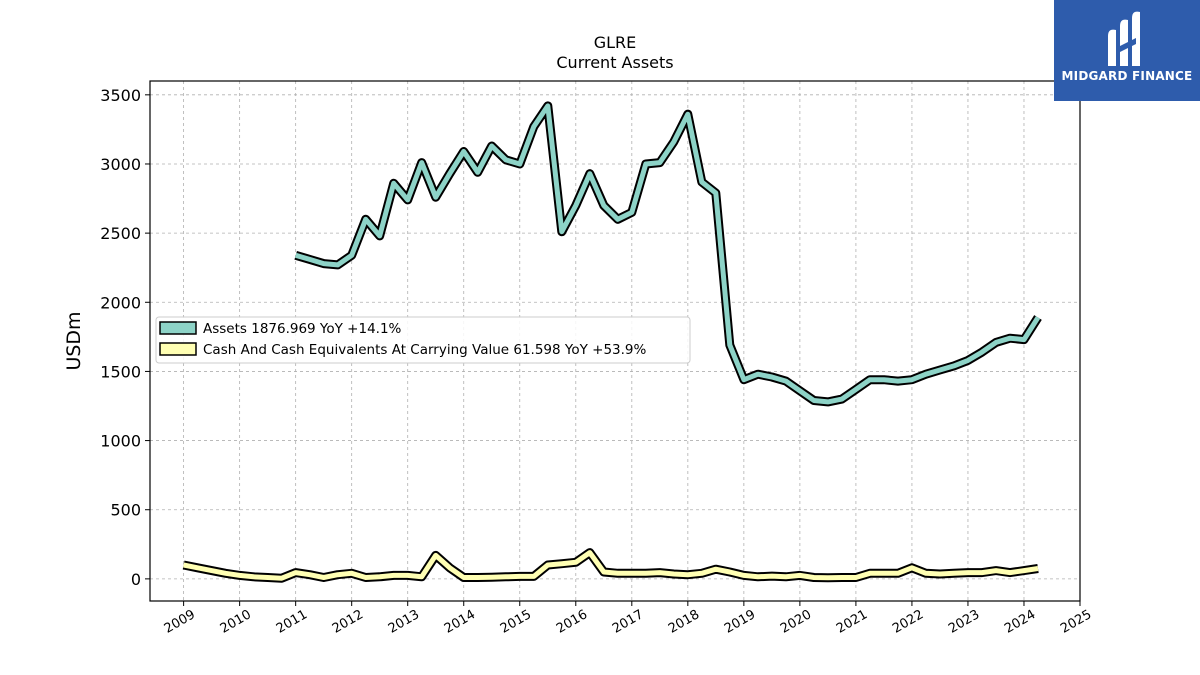 The width and height of the screenshot is (1200, 675). What do you see at coordinates (348, 622) in the screenshot?
I see `x-tick-label: 2012` at bounding box center [348, 622].